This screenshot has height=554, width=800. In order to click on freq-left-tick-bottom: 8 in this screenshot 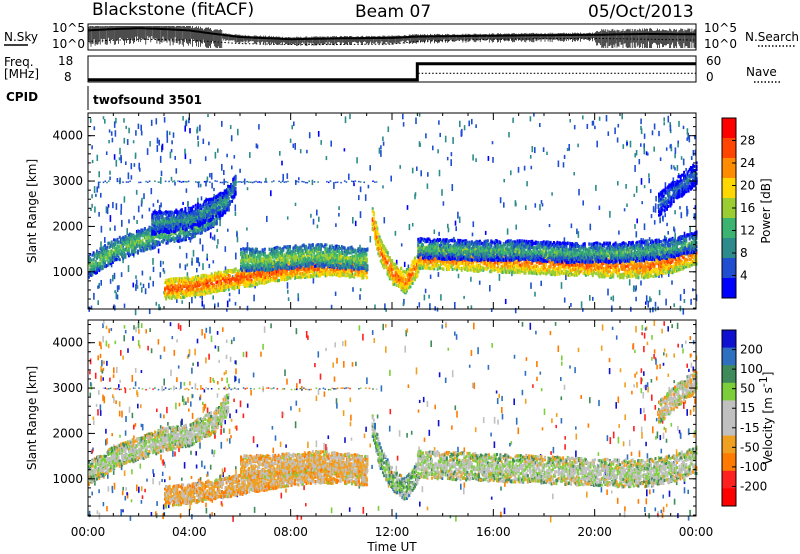, I will do `click(68, 77)`.